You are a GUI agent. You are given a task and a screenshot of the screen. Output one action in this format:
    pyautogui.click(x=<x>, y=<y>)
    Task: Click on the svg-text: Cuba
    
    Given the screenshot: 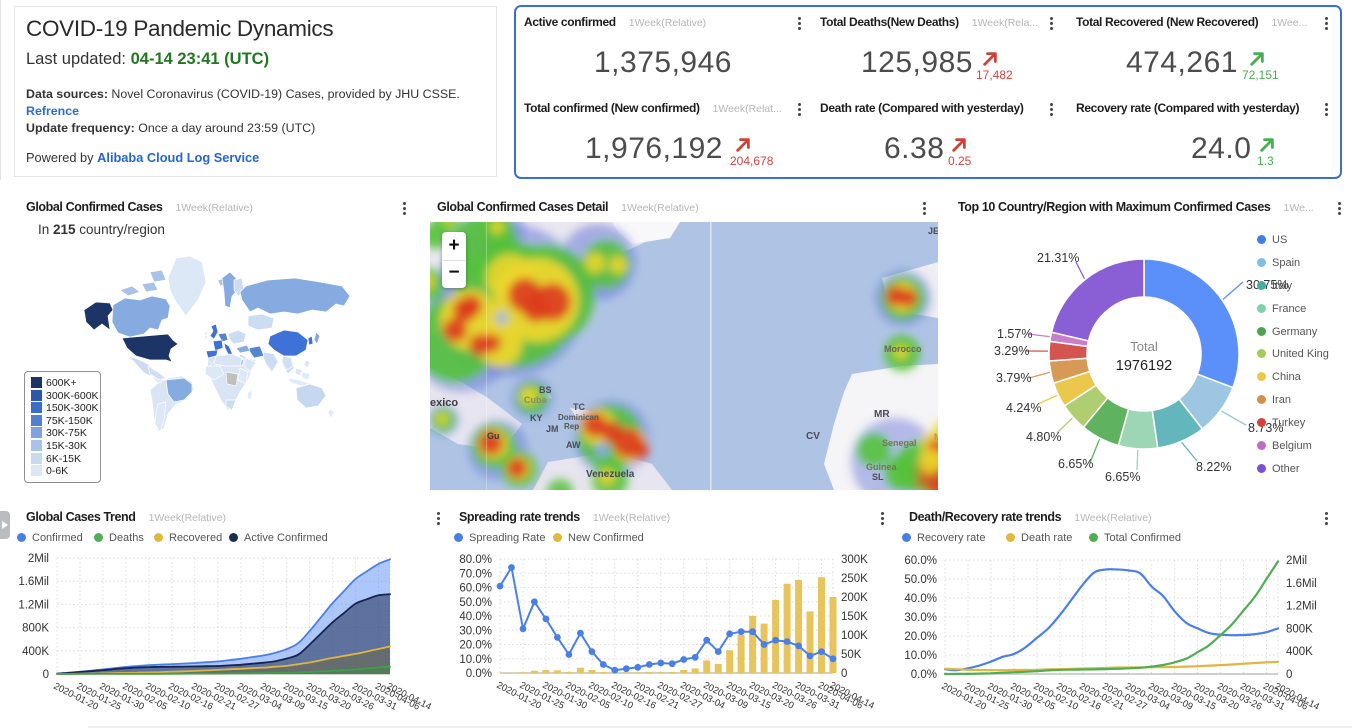 What is the action you would take?
    pyautogui.click(x=535, y=400)
    